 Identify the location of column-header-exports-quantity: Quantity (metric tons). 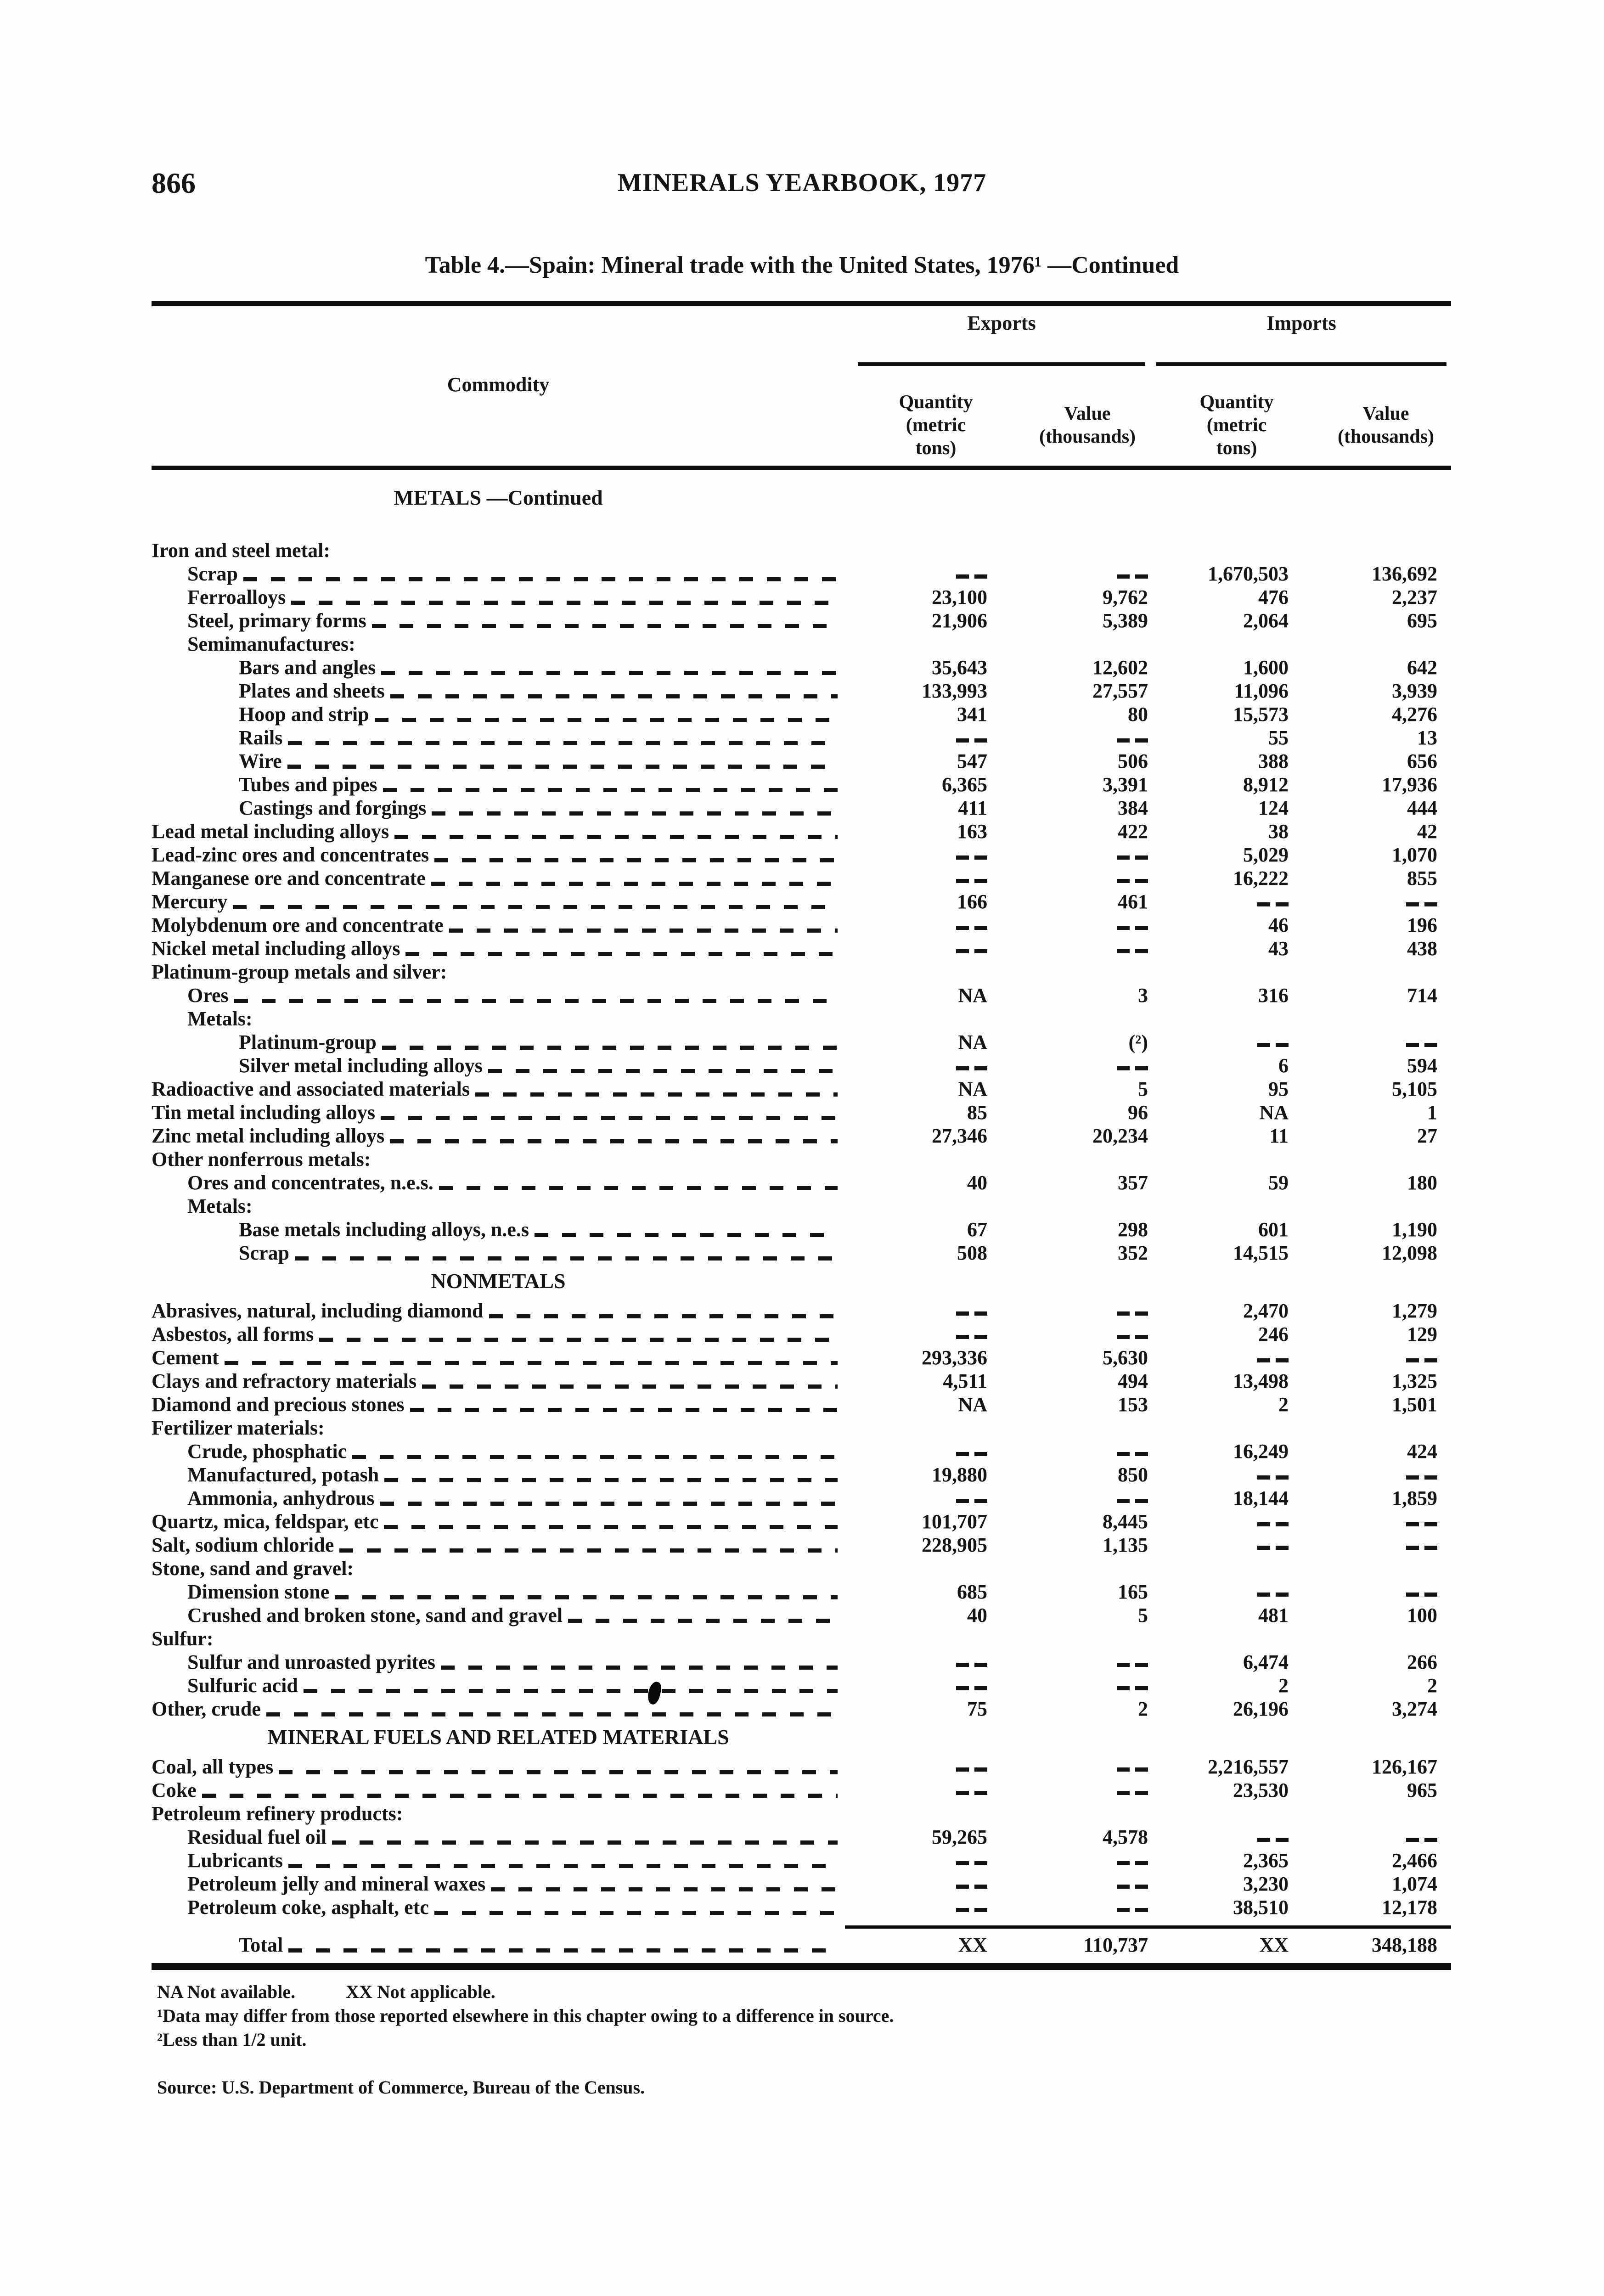
(936, 426).